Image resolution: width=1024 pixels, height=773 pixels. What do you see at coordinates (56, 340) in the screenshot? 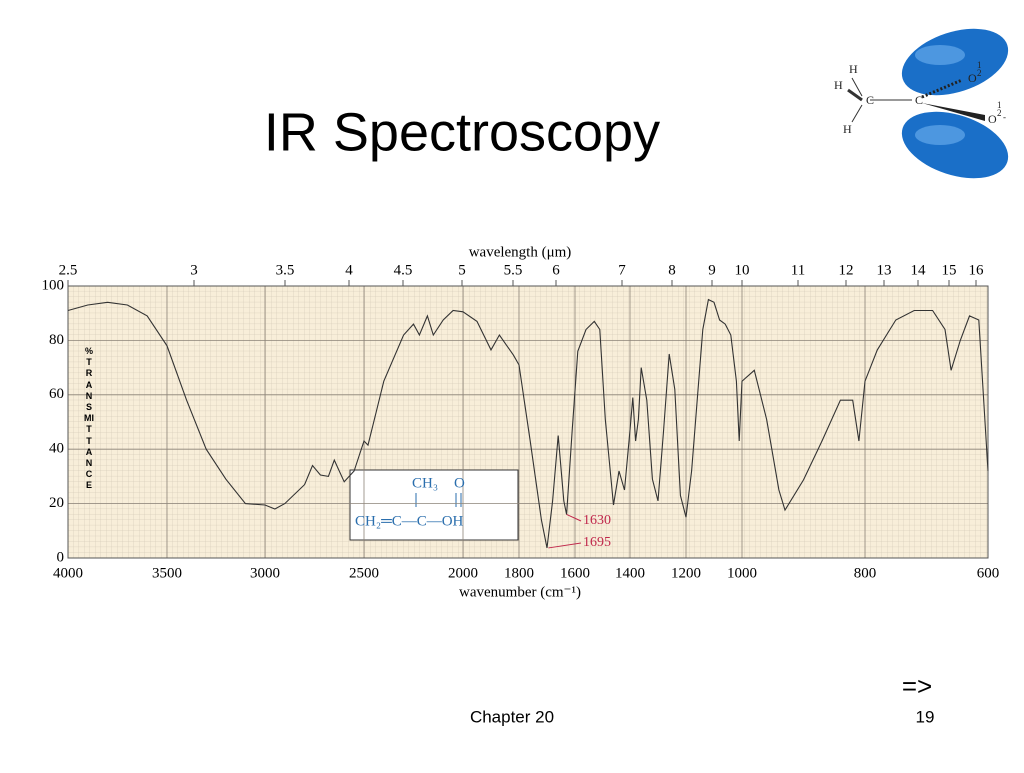
I see `y-tick-label: 80` at bounding box center [56, 340].